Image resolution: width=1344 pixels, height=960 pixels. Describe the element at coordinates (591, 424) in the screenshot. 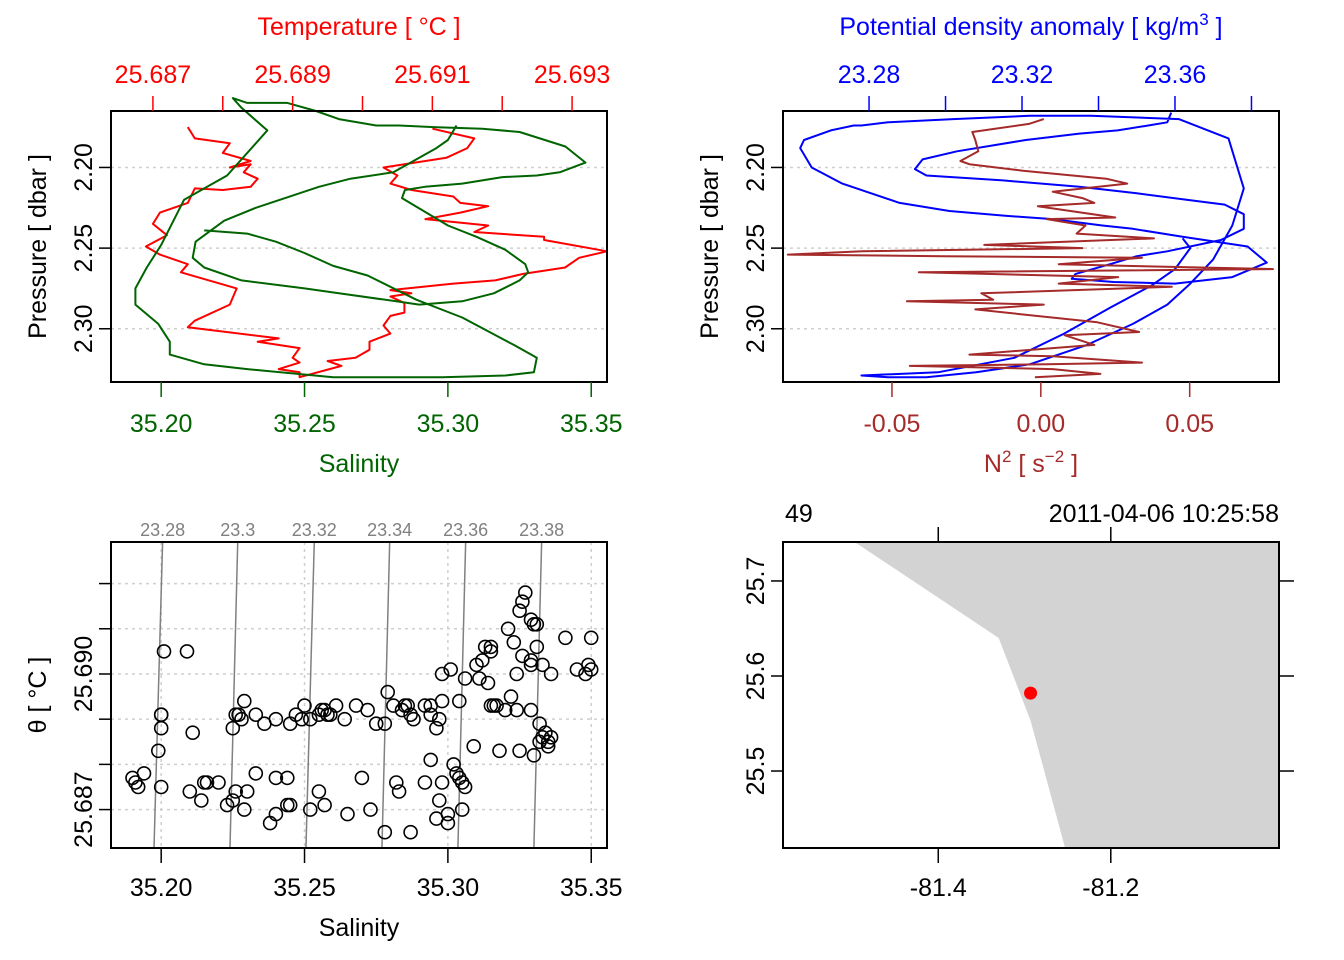

I see `bottom-tick-label: 35.35` at that location.